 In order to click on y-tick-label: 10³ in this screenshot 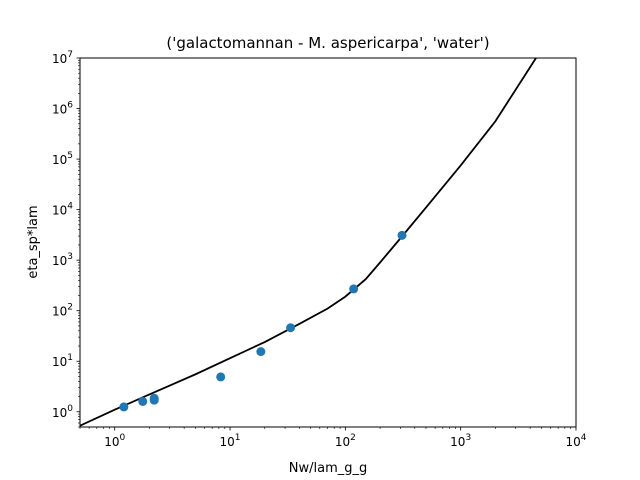, I will do `click(62, 260)`.